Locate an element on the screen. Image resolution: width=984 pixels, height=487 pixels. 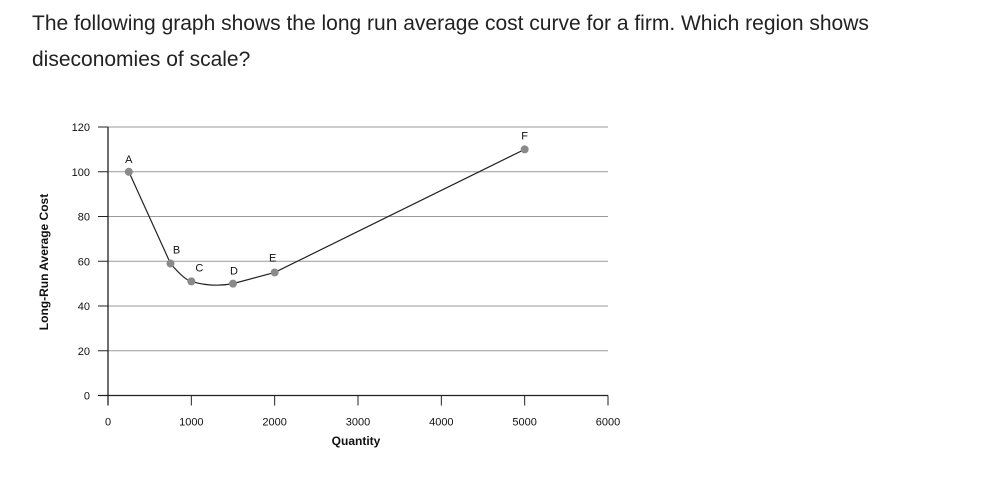
point-label-E: E is located at coordinates (272, 258).